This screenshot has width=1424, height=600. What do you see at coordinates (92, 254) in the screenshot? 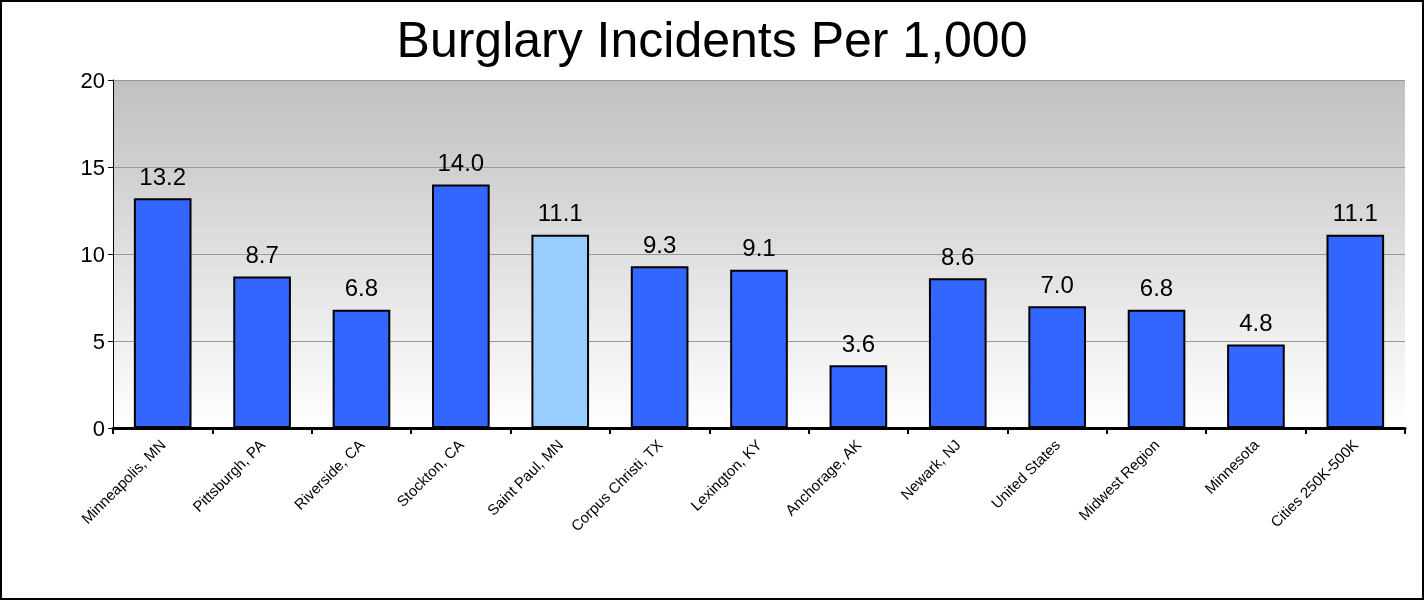
I see `y-tick-label: 10` at bounding box center [92, 254].